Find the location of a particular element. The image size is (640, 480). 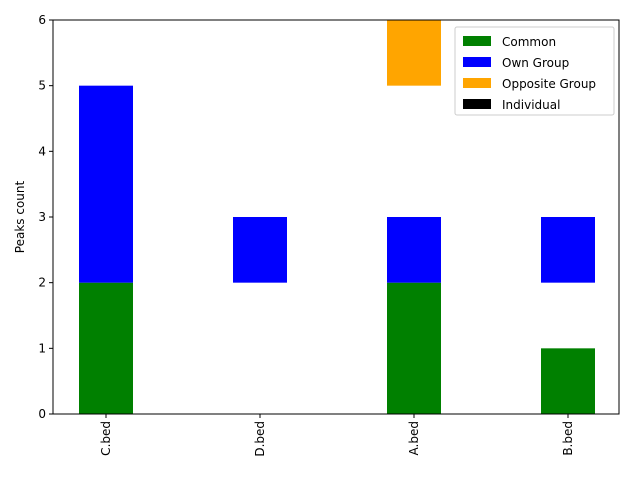

legend-label: Own Group is located at coordinates (535, 63).